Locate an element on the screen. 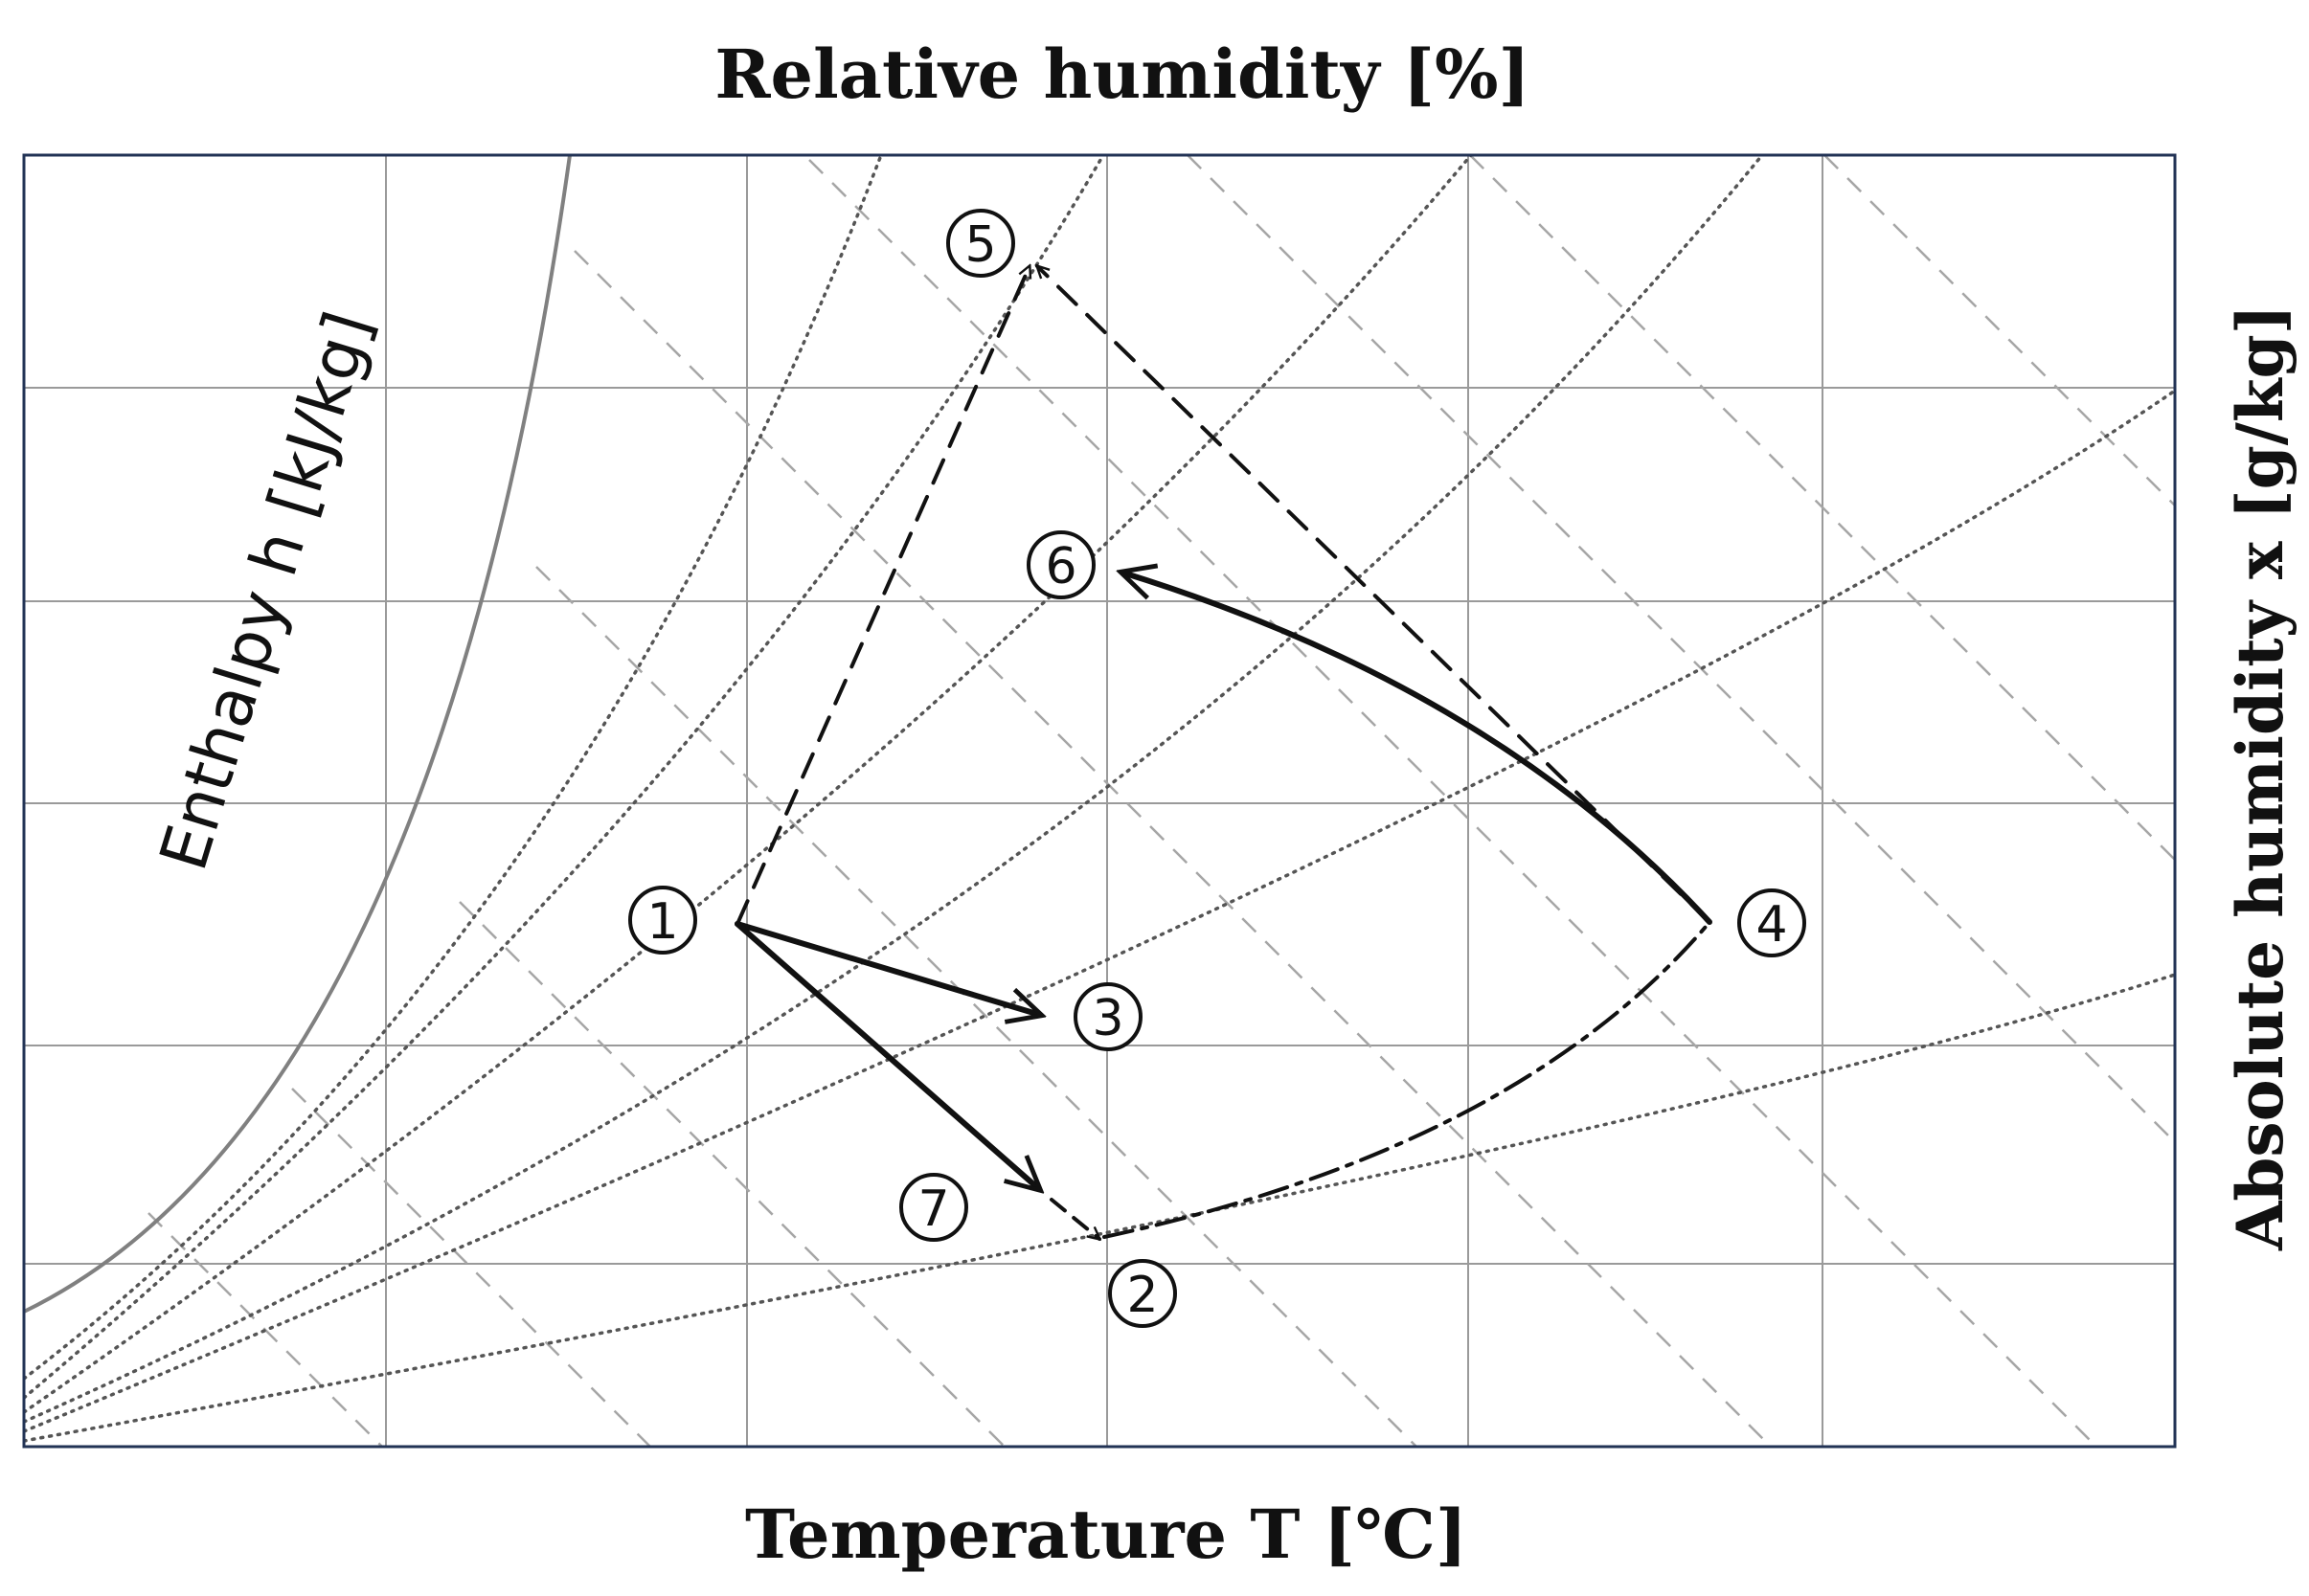 The image size is (2309, 1596). point-5-marker: 5 is located at coordinates (980, 243).